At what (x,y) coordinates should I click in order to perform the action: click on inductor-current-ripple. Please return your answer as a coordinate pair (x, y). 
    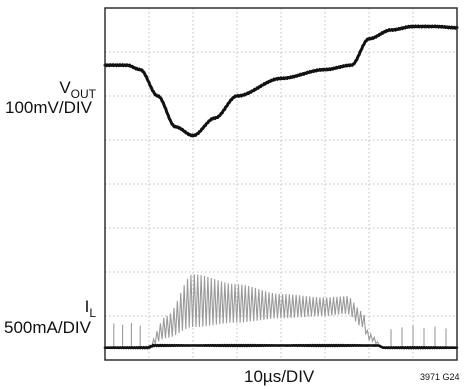
    Looking at the image, I should click on (280, 311).